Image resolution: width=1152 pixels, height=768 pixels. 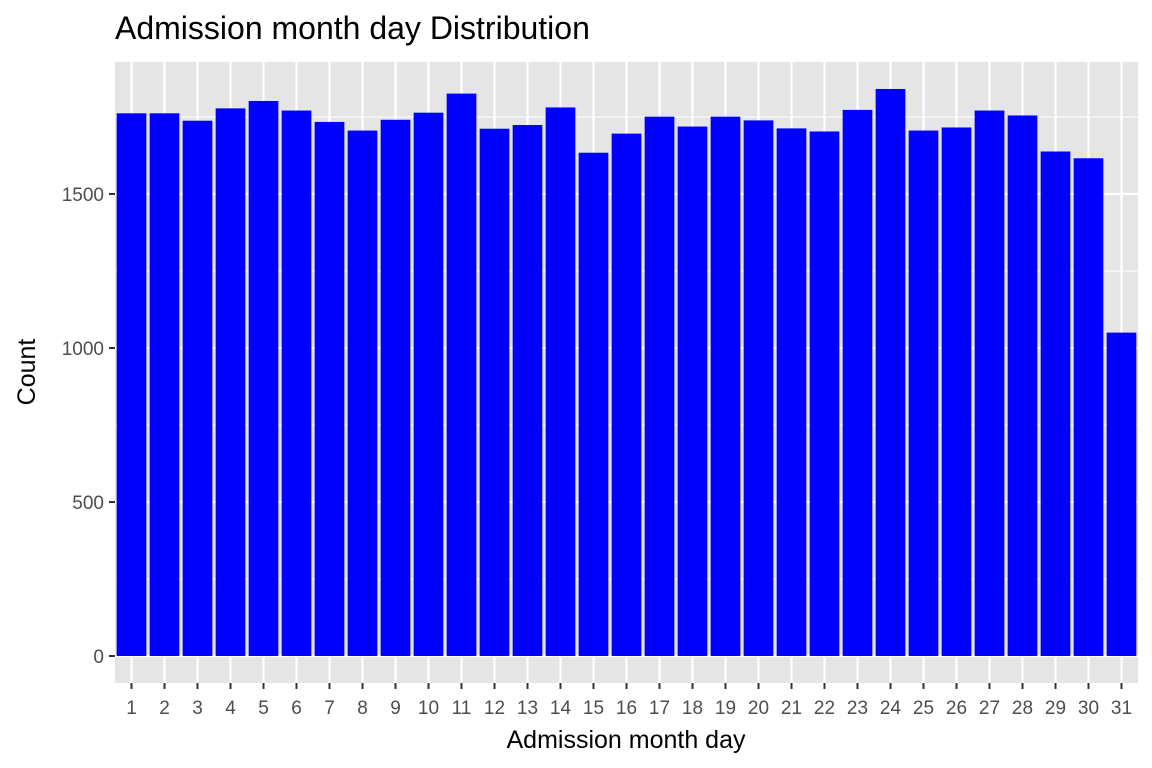 What do you see at coordinates (626, 708) in the screenshot?
I see `x-tick-label: 16` at bounding box center [626, 708].